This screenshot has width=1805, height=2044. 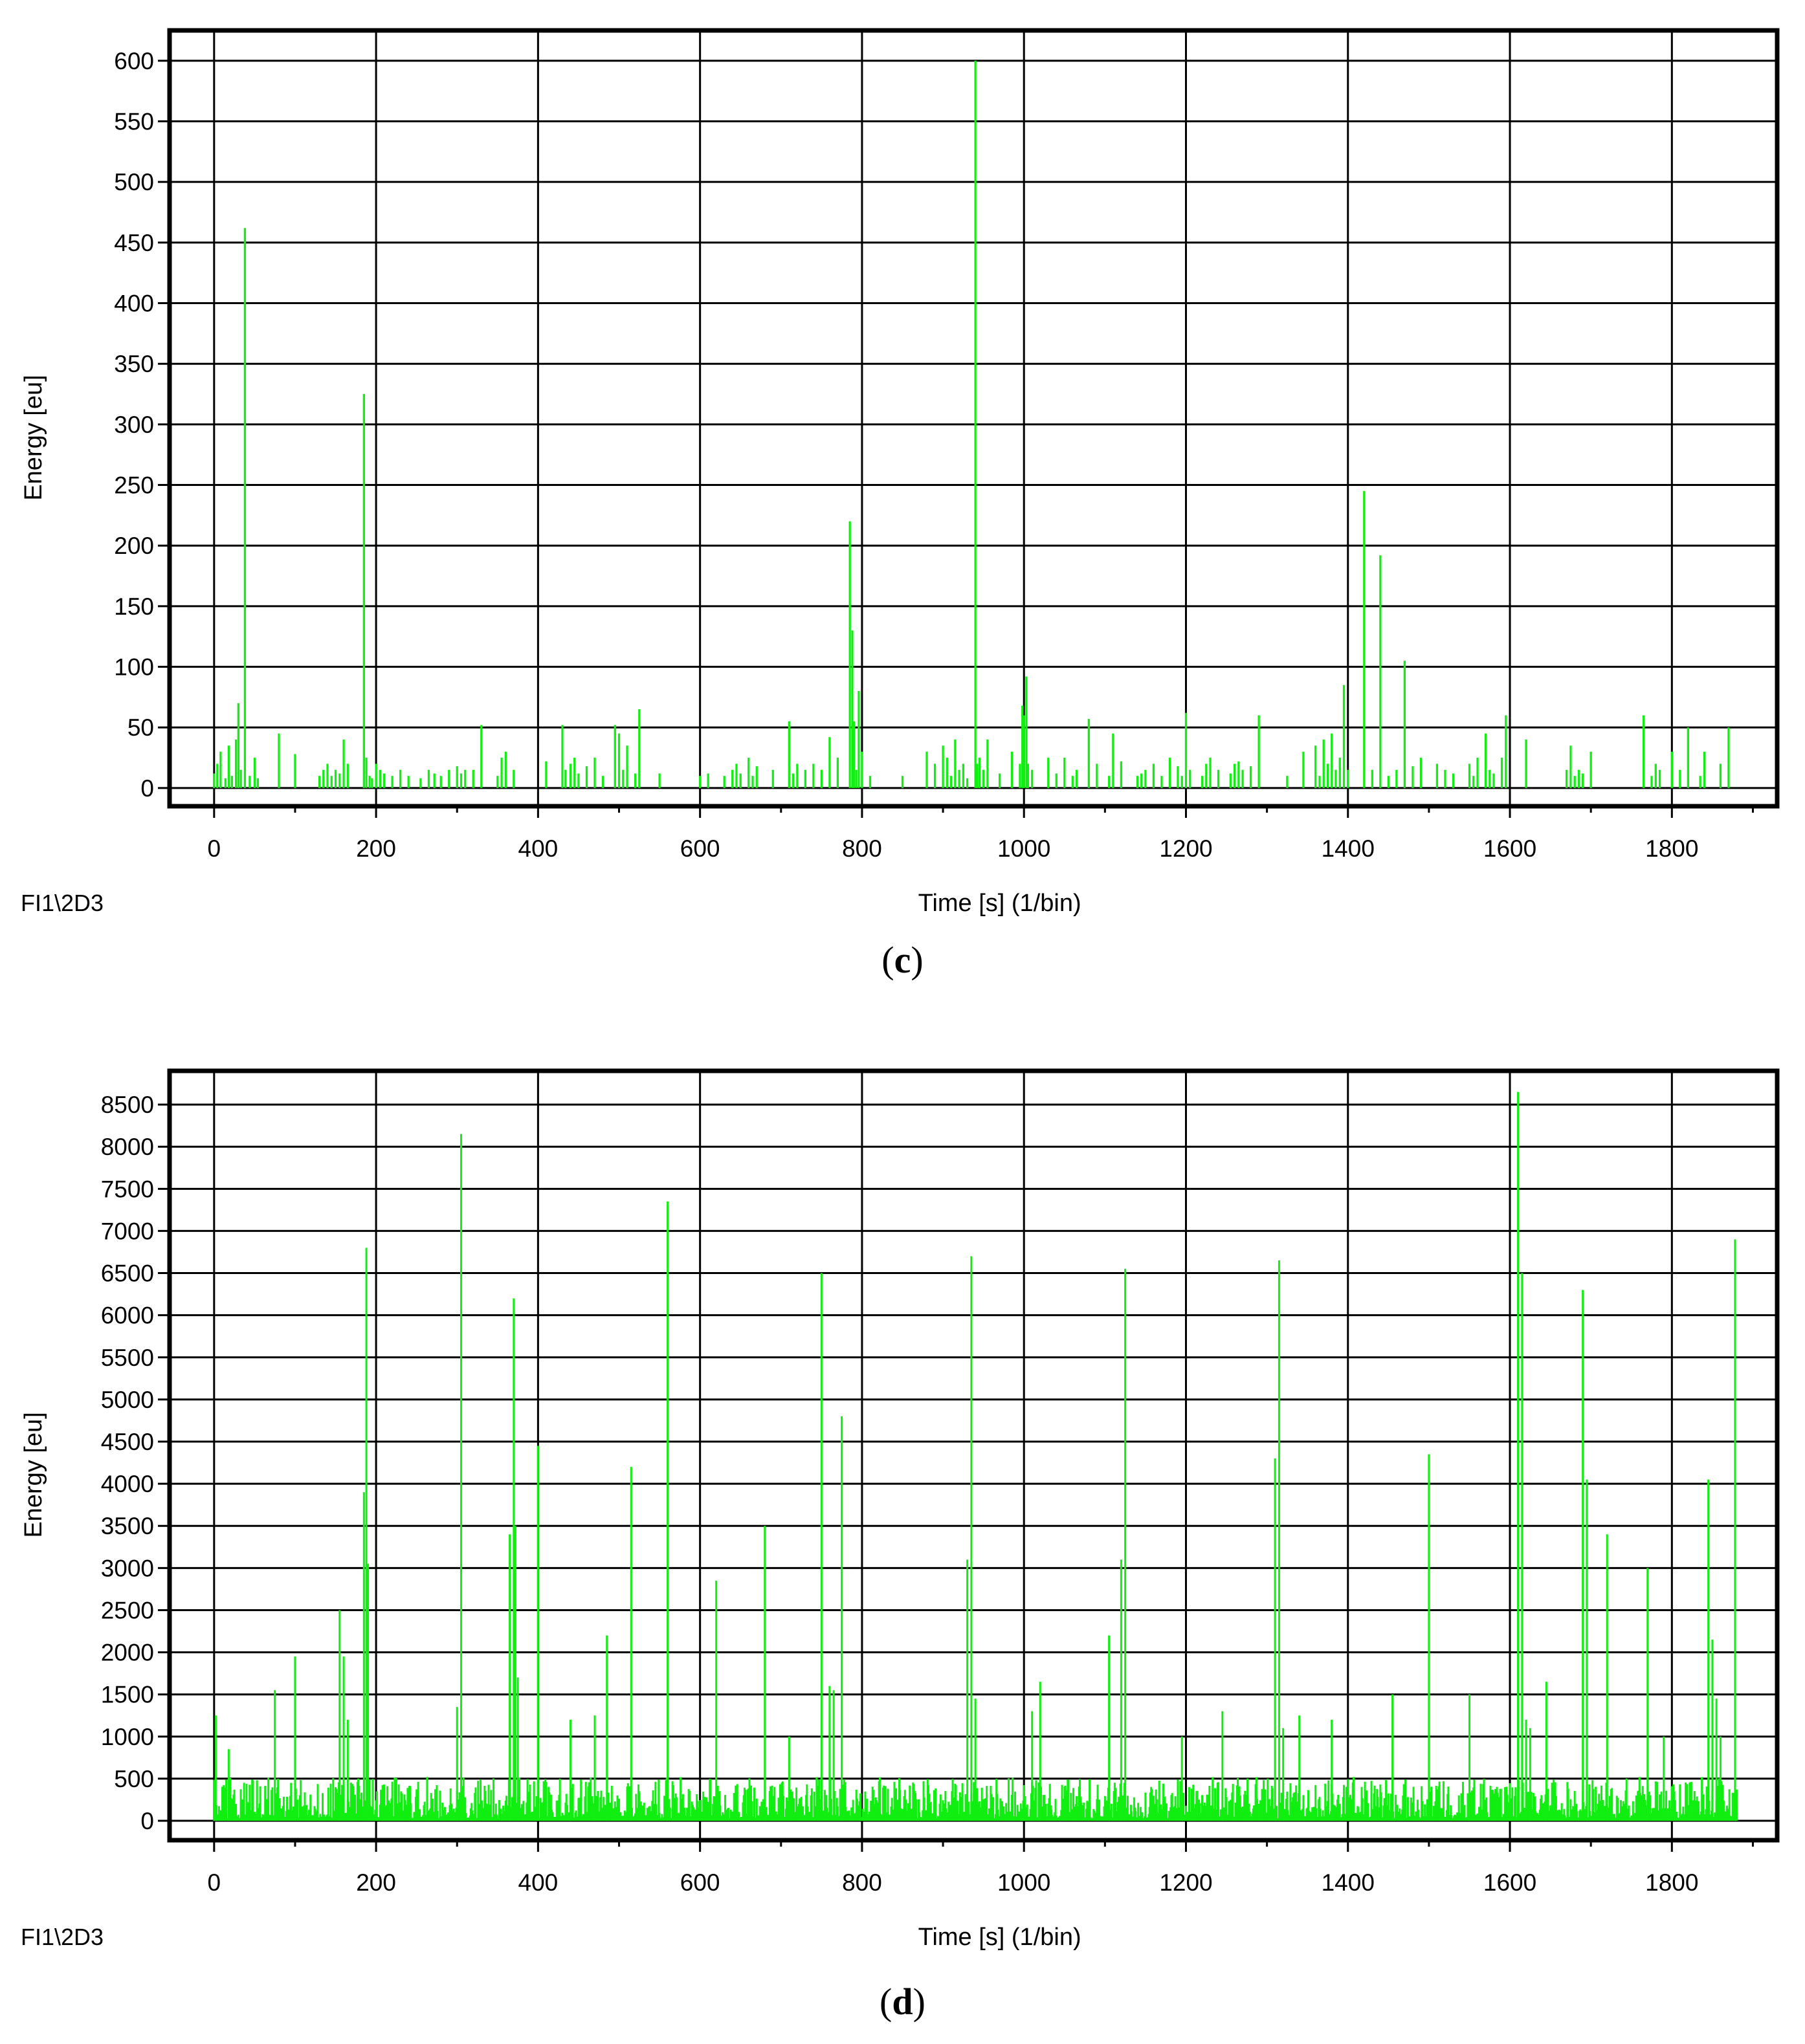 I want to click on y-tick-label: 8000, so click(x=127, y=1147).